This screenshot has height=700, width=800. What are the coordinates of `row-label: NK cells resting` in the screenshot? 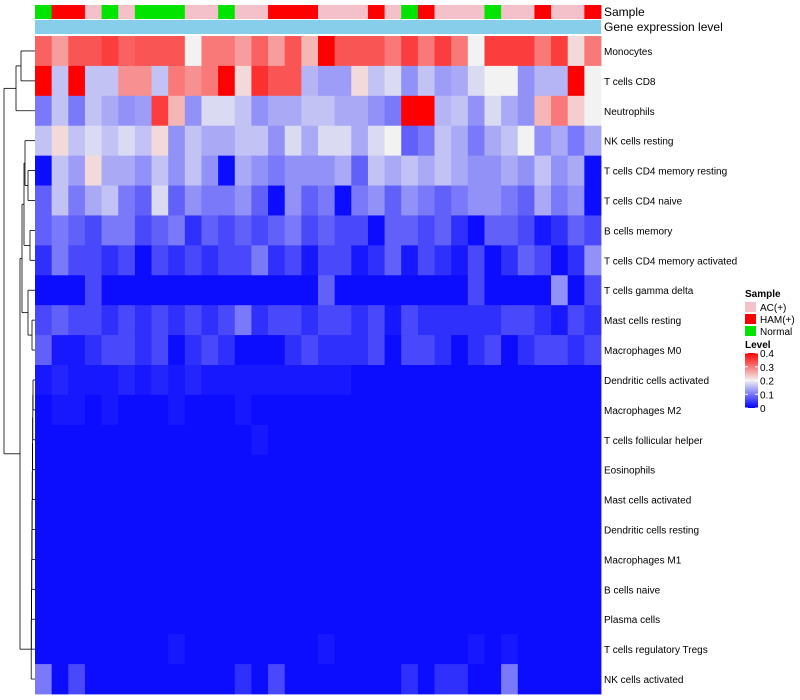 It's located at (638, 142).